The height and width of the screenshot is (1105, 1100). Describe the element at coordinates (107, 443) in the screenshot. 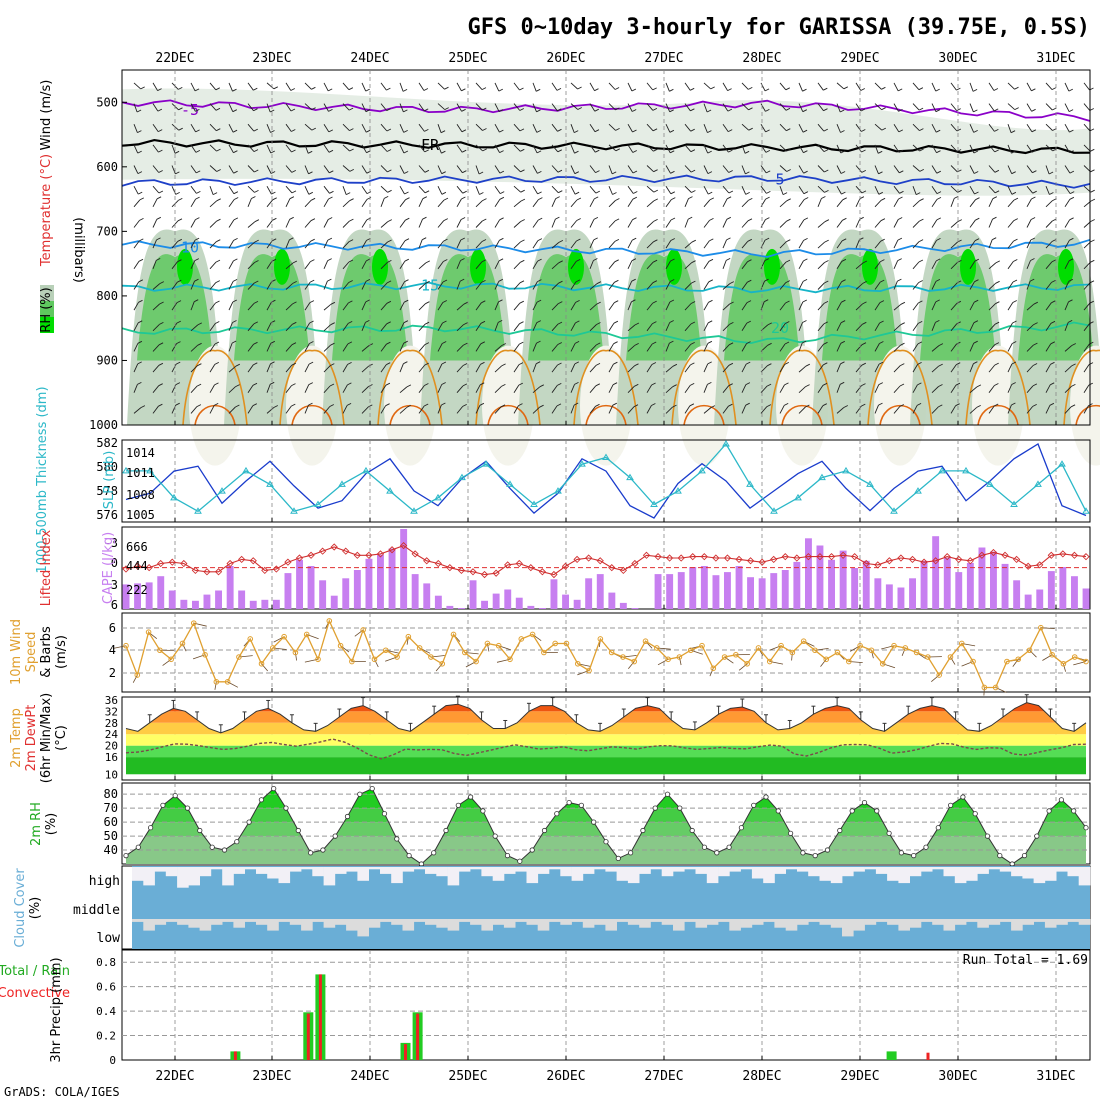

I see `y-tick-label: 582` at that location.